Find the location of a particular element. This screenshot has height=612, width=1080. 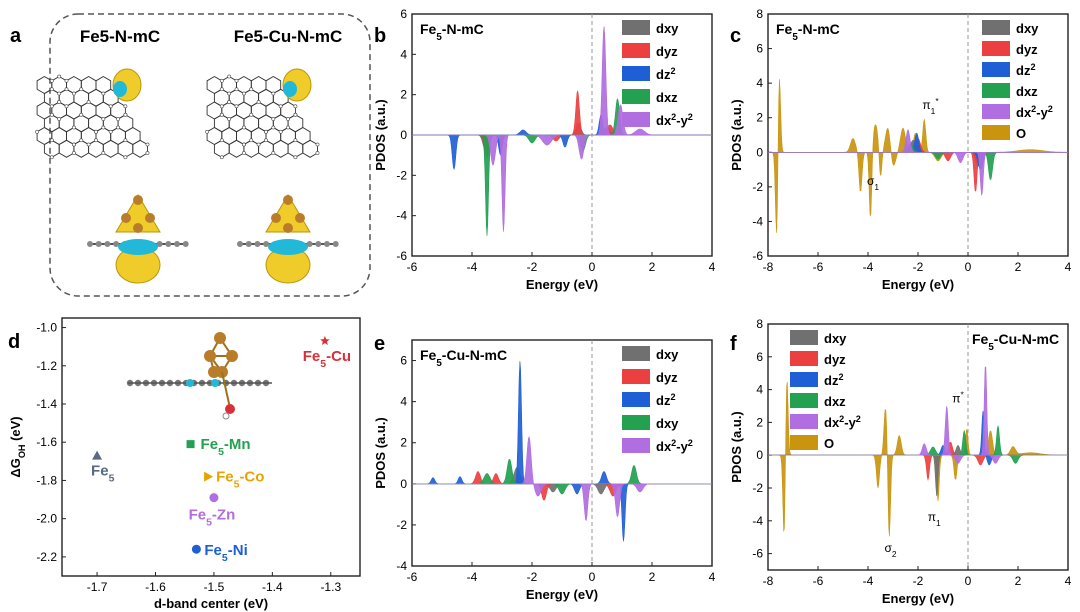

series-O-area is located at coordinates (918, 156).